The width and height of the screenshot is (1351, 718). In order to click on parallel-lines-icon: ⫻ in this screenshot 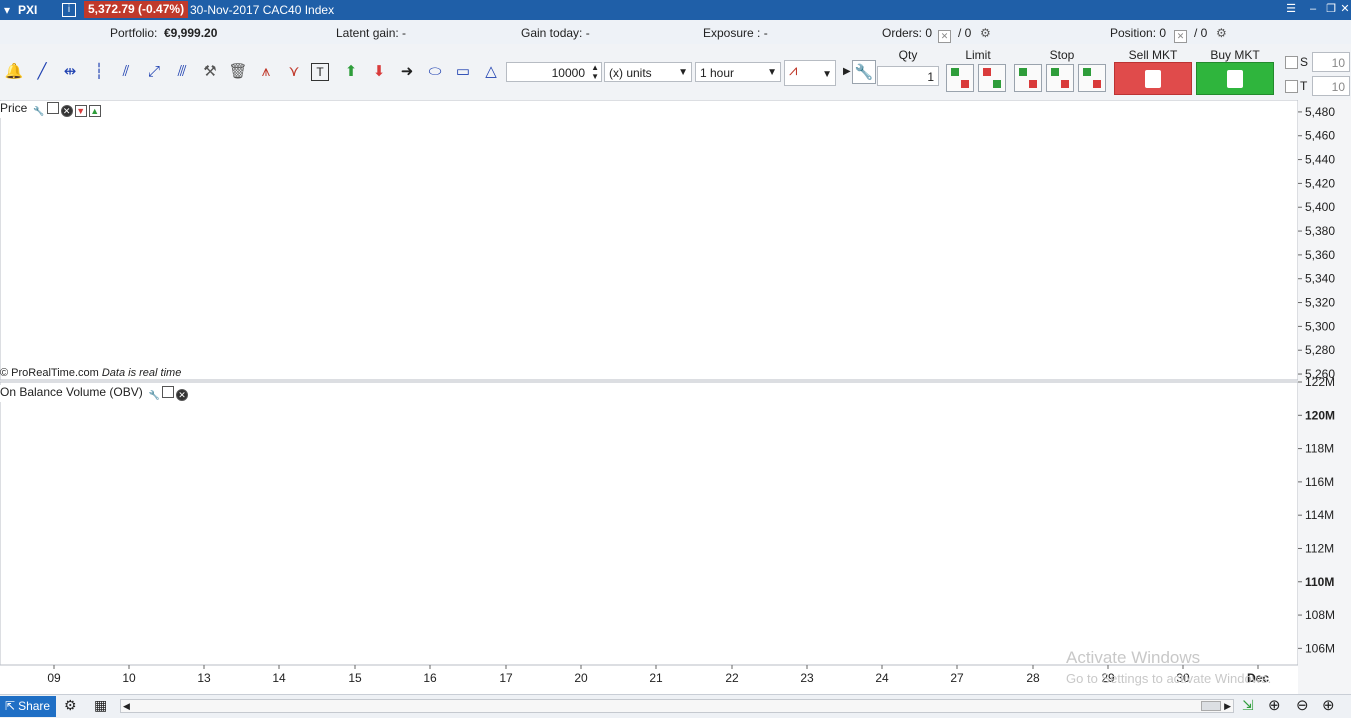, I will do `click(182, 71)`.